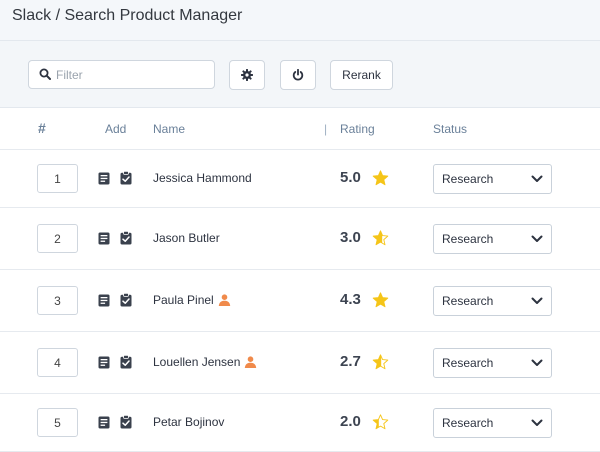 This screenshot has height=452, width=600. Describe the element at coordinates (197, 362) in the screenshot. I see `candidate-name: Louellen Jensen` at that location.